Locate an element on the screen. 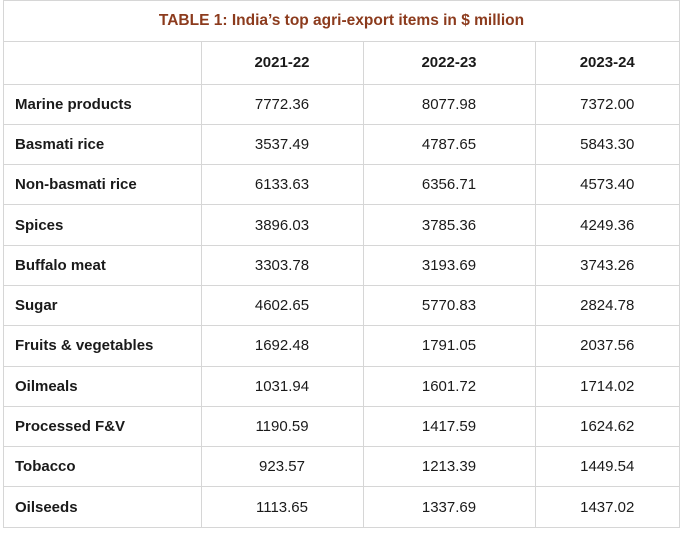 The image size is (683, 542). value-cell: 1437.02 is located at coordinates (607, 507).